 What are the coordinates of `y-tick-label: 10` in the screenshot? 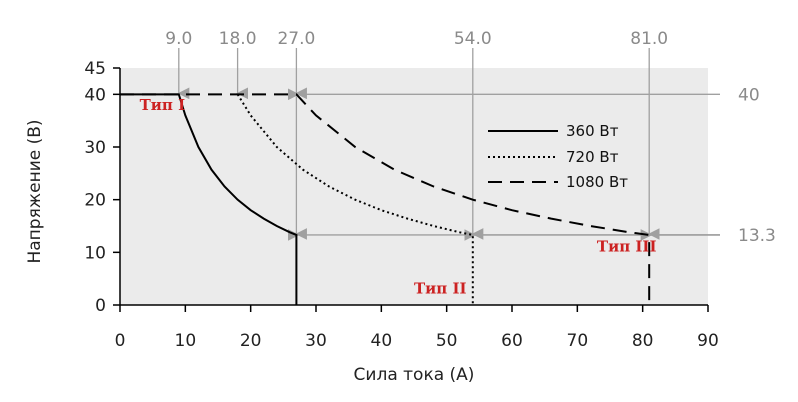 It's located at (95, 253).